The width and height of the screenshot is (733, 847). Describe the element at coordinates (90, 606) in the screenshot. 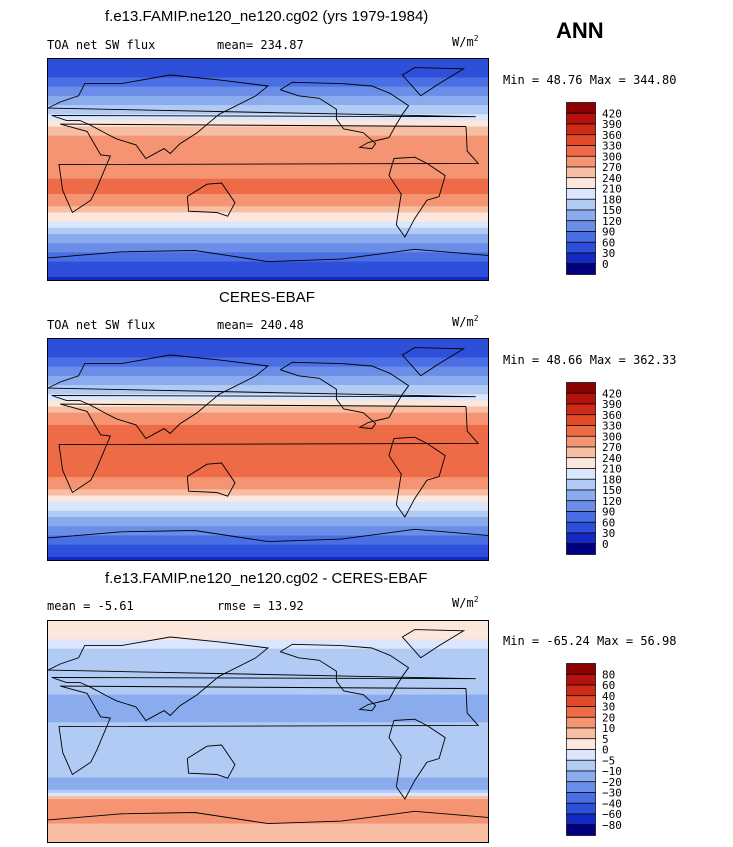

I see `panel3-mean-label: mean = -5.61` at that location.